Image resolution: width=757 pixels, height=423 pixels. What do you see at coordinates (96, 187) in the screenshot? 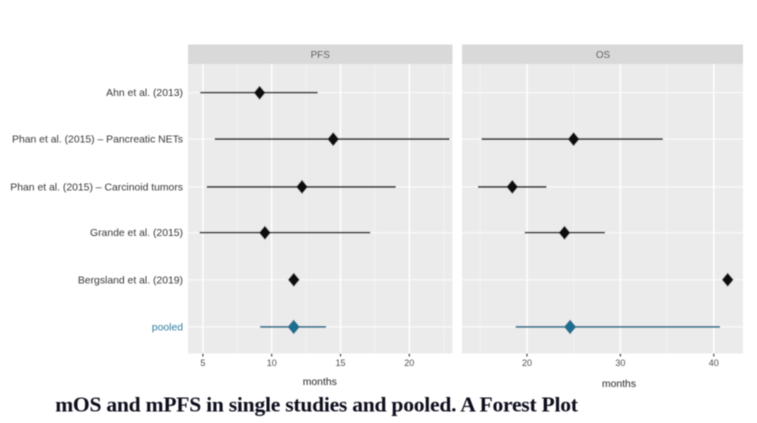
I see `svg-text:Phan et al. (2015) – Carcinoid: Phan et al. (2015) – Carcinoid tumors` at bounding box center [96, 187].